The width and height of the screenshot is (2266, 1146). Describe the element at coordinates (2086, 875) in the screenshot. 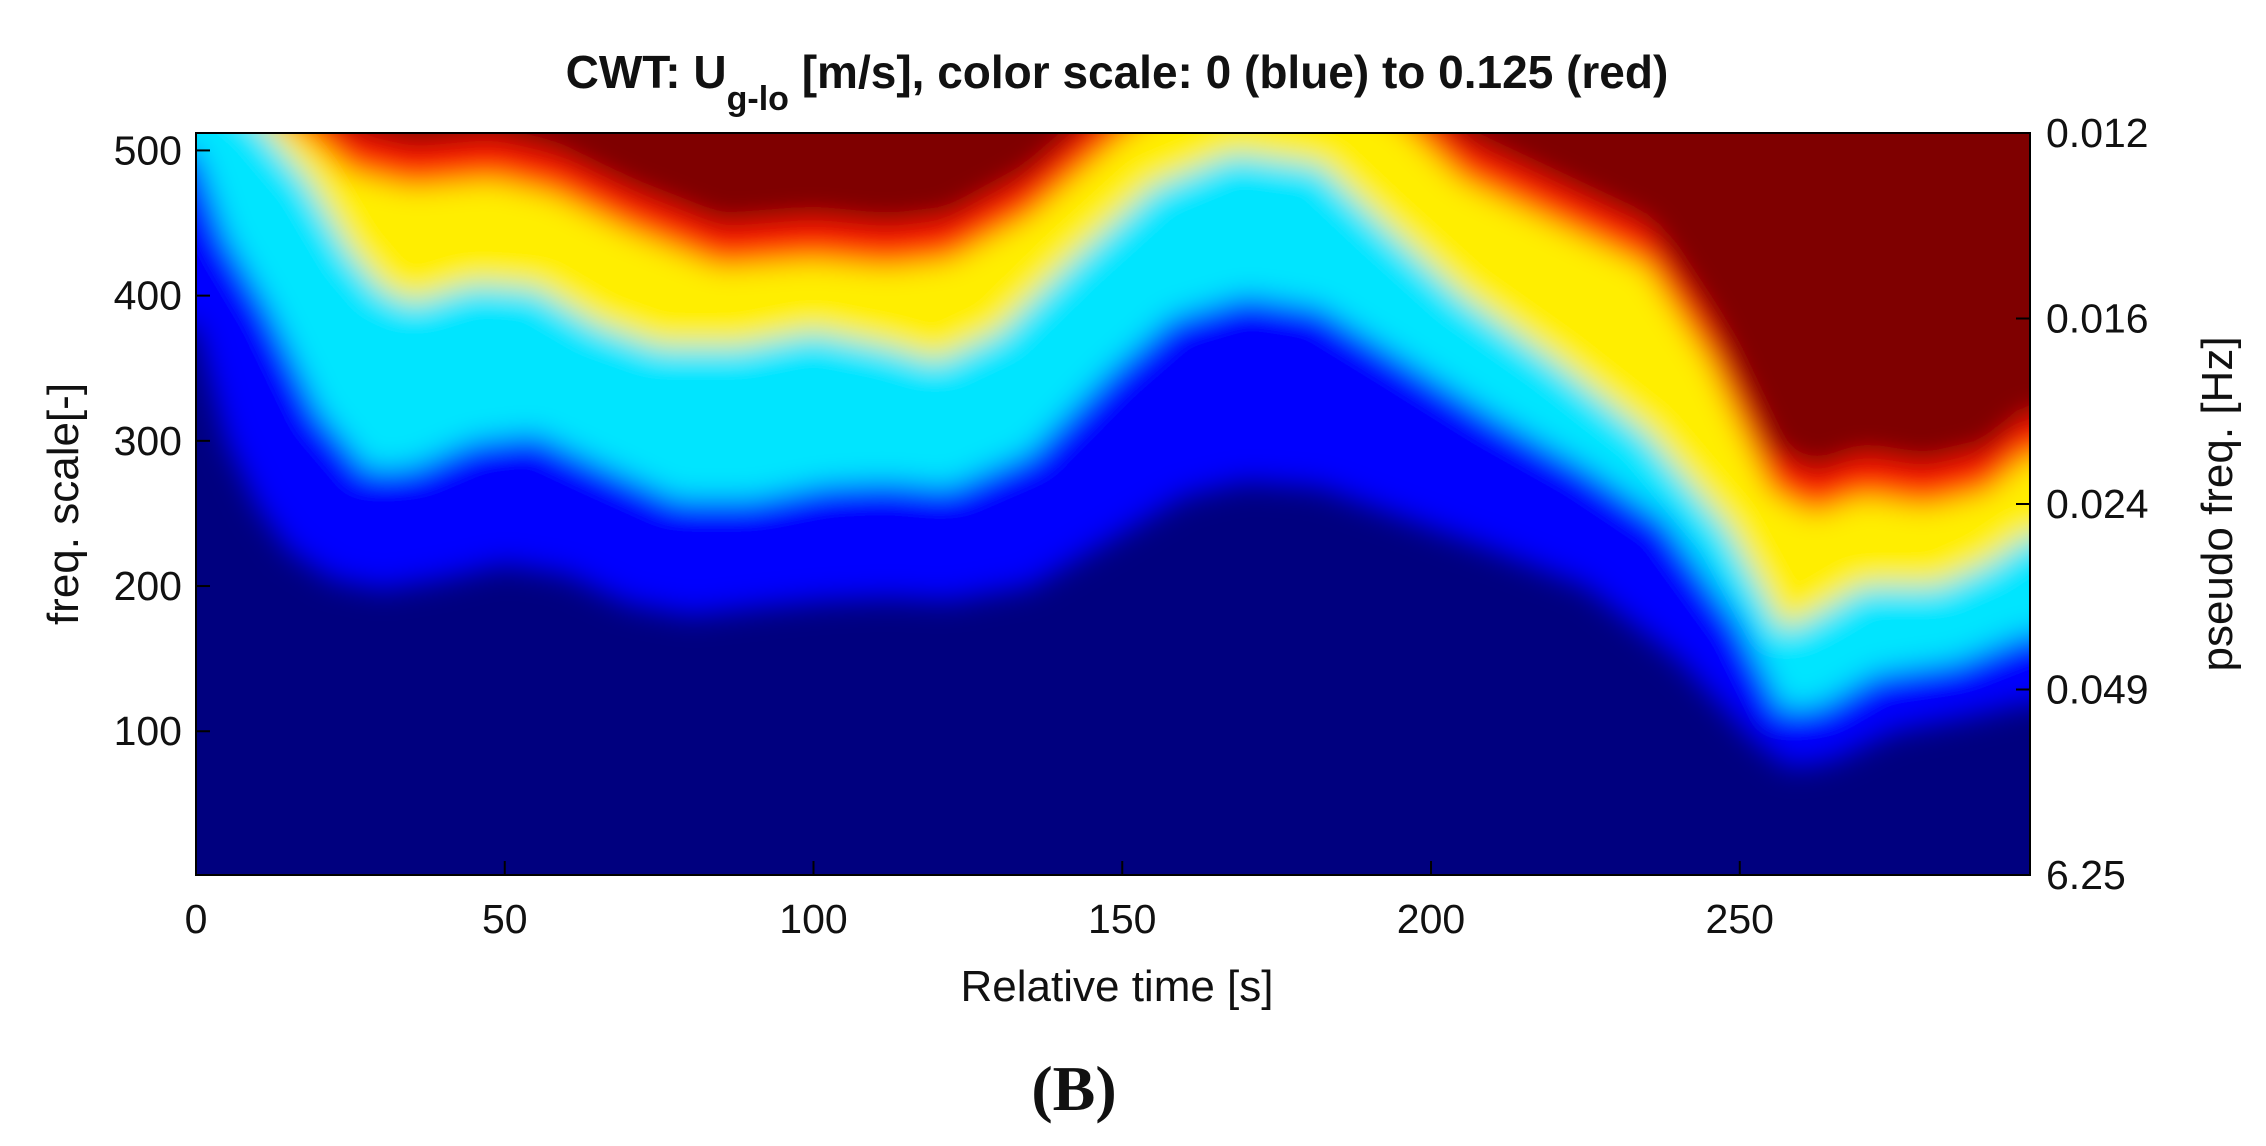

I see `y-right-tick-label: 6.25` at that location.